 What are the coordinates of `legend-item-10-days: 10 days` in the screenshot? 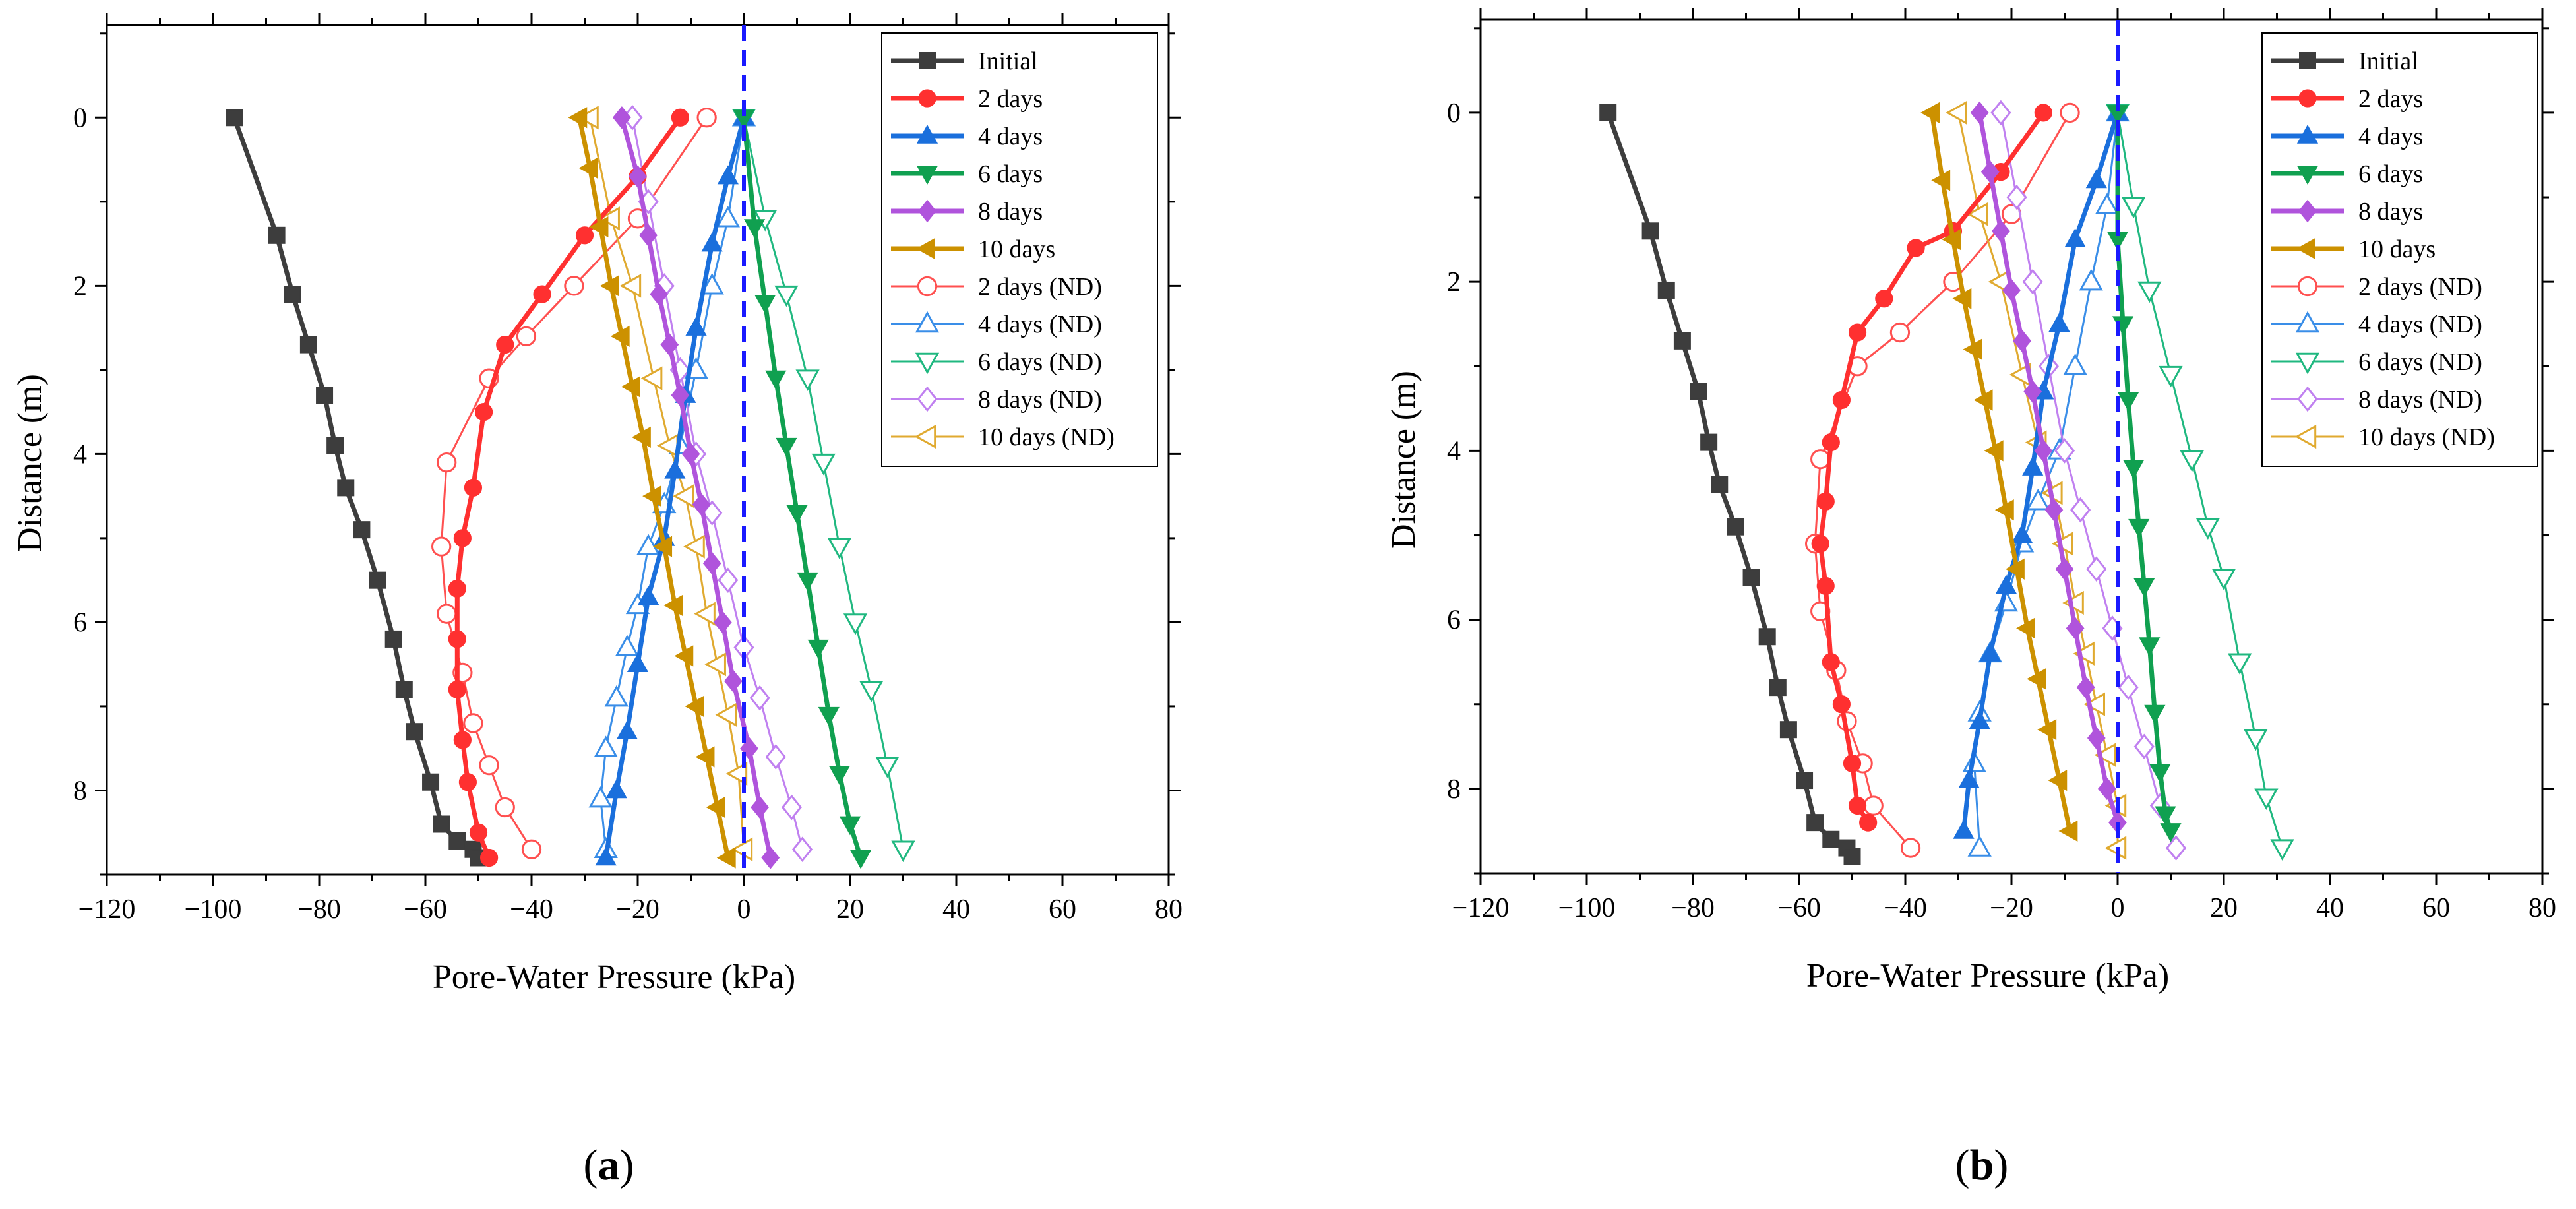 It's located at (973, 249).